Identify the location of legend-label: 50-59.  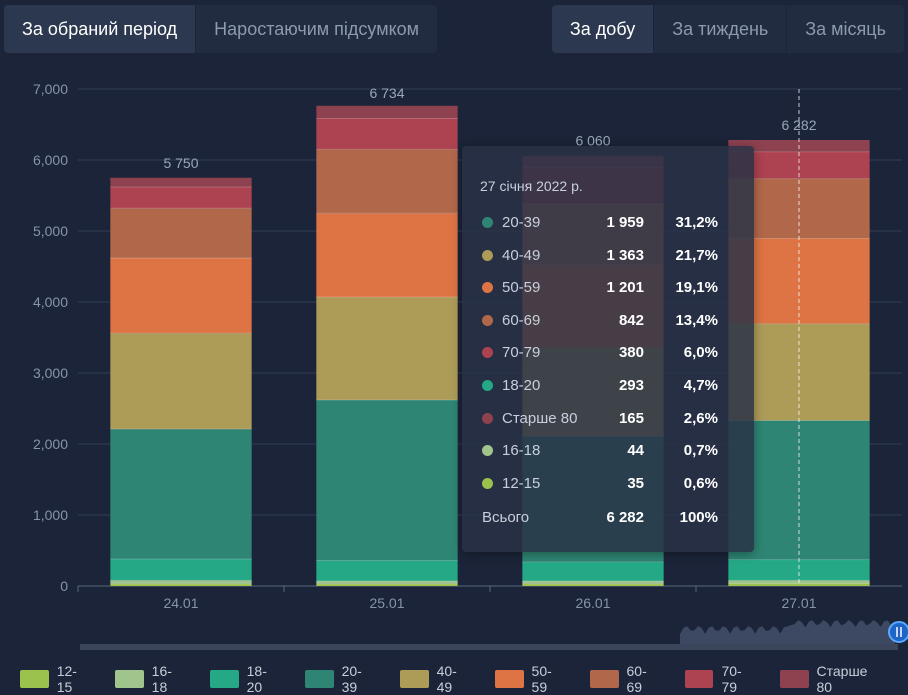
(541, 679).